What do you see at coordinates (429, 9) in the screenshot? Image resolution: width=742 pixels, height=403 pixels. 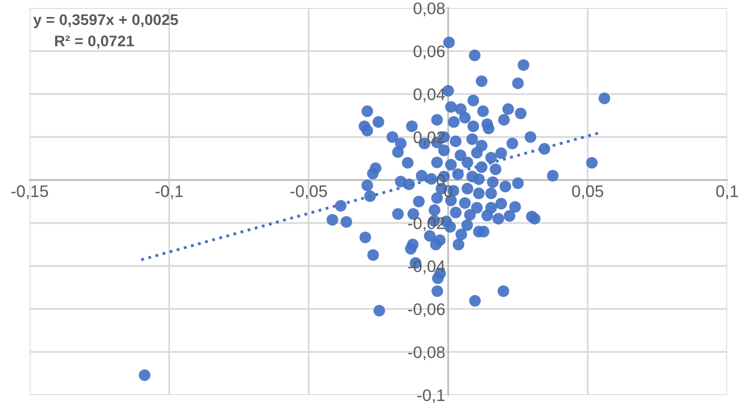 I see `y-tick-label: 0,08` at bounding box center [429, 9].